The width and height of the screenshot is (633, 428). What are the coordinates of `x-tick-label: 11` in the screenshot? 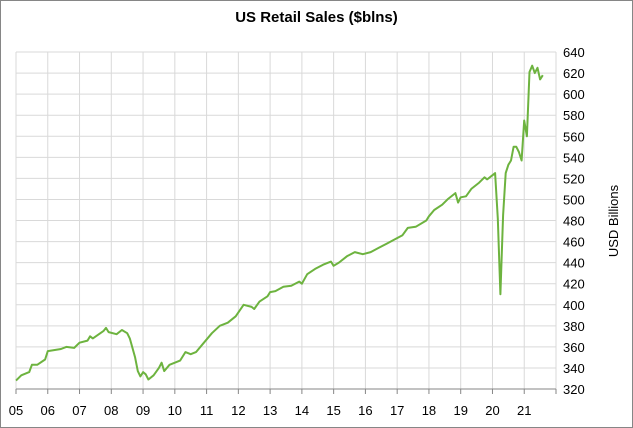 It's located at (207, 410).